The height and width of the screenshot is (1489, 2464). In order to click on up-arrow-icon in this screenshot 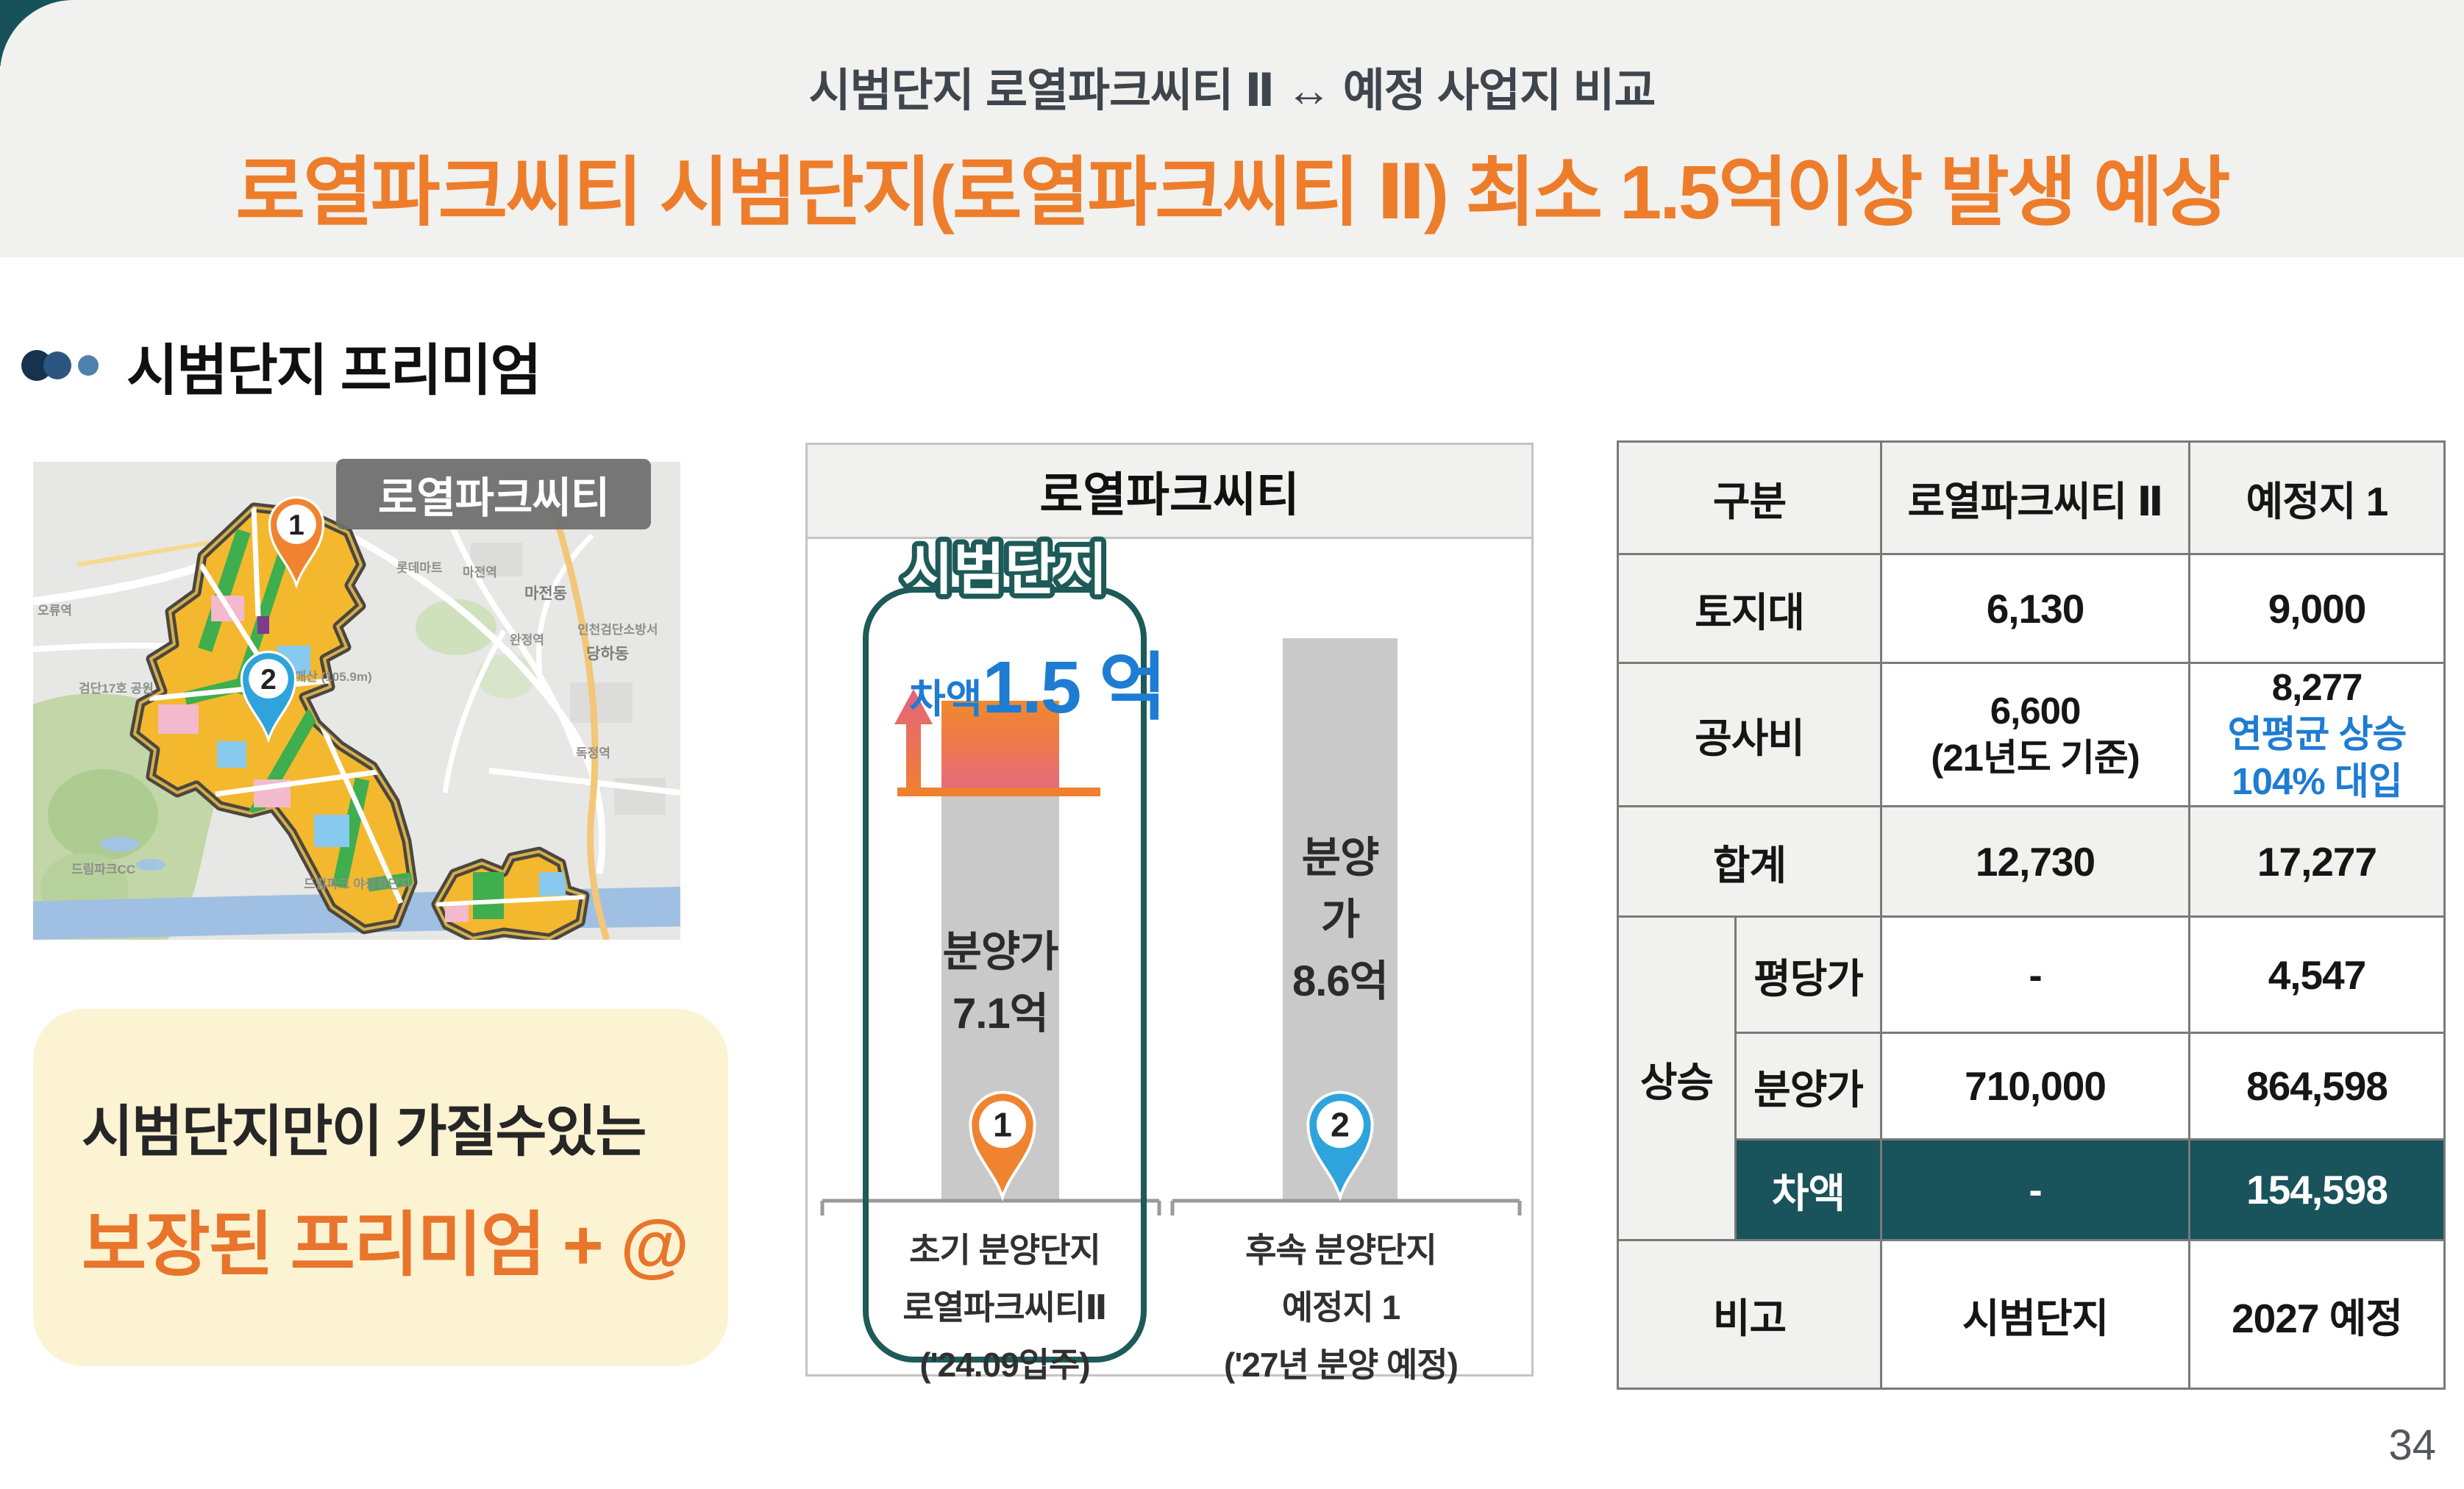, I will do `click(913, 743)`.